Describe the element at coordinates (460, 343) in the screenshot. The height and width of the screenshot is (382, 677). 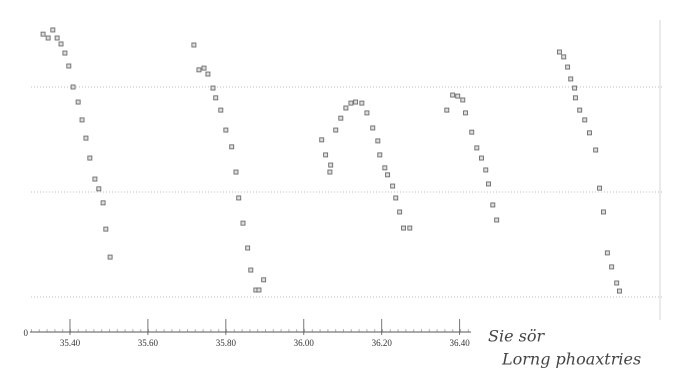
I see `x-tick-label: 36.40` at that location.